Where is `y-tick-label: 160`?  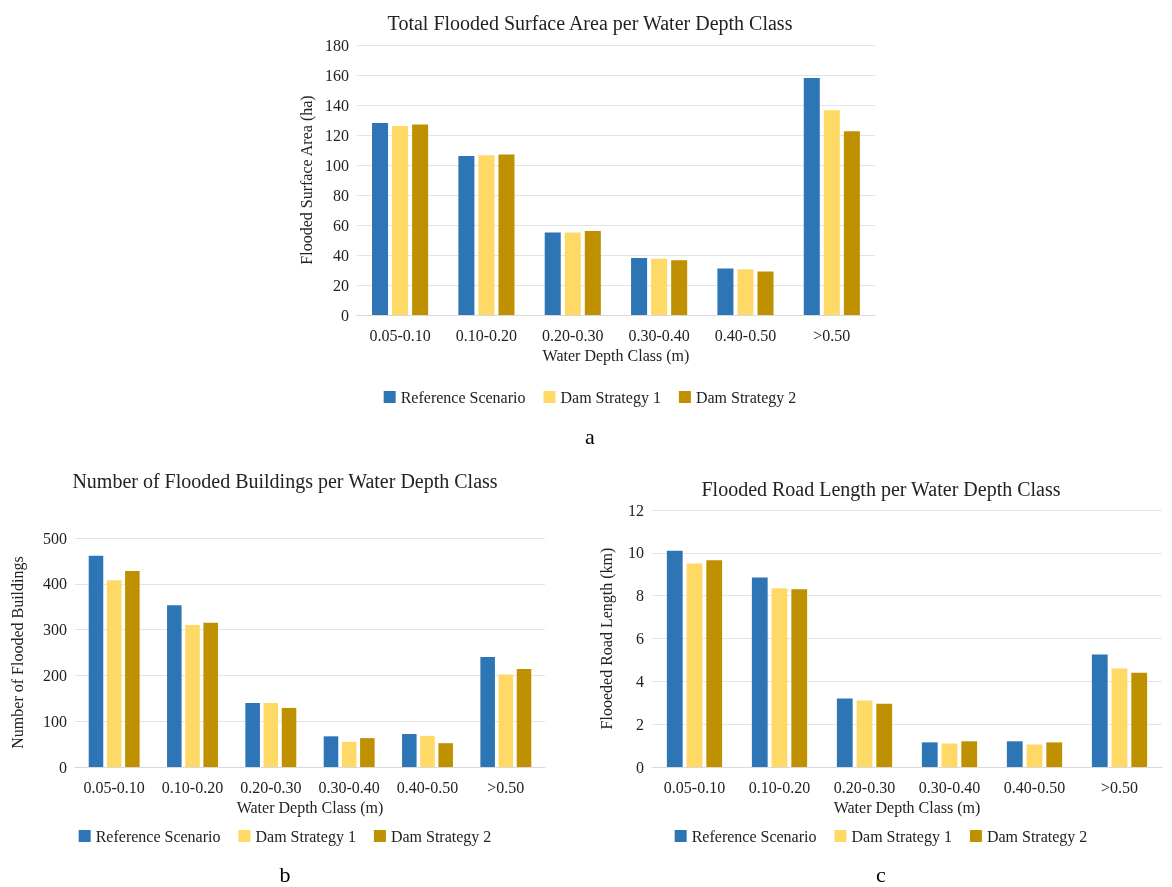
y-tick-label: 160 is located at coordinates (336, 75).